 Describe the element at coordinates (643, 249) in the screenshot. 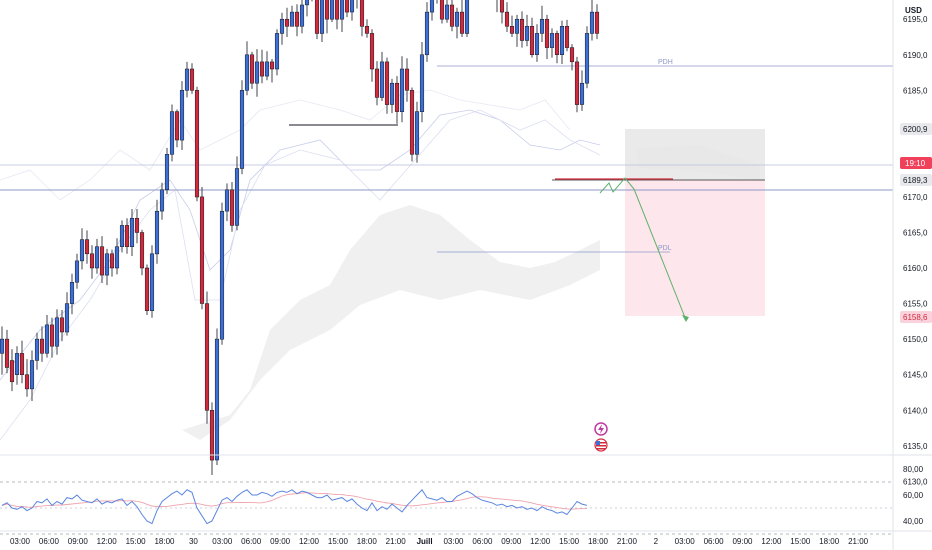

I see `projection-path` at that location.